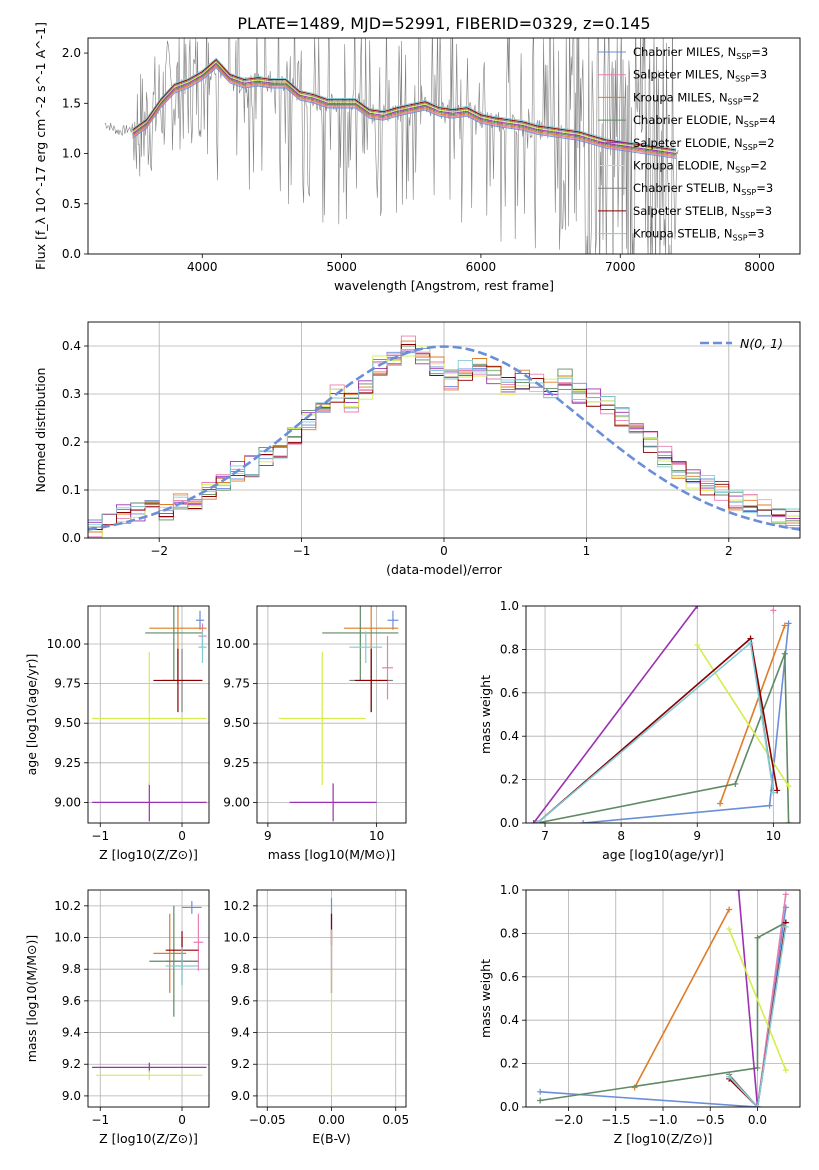  I want to click on model-line-salpeter_miles, so click(404, 112).